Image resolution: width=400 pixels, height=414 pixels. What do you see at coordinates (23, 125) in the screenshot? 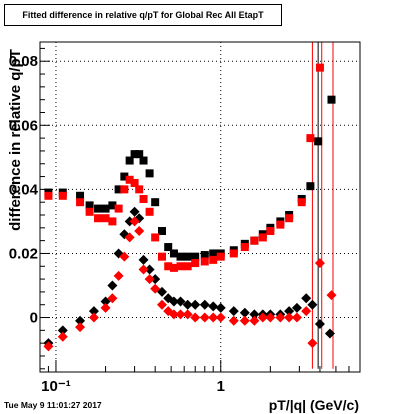
I see `y-tick-label: 0.06` at bounding box center [23, 125].